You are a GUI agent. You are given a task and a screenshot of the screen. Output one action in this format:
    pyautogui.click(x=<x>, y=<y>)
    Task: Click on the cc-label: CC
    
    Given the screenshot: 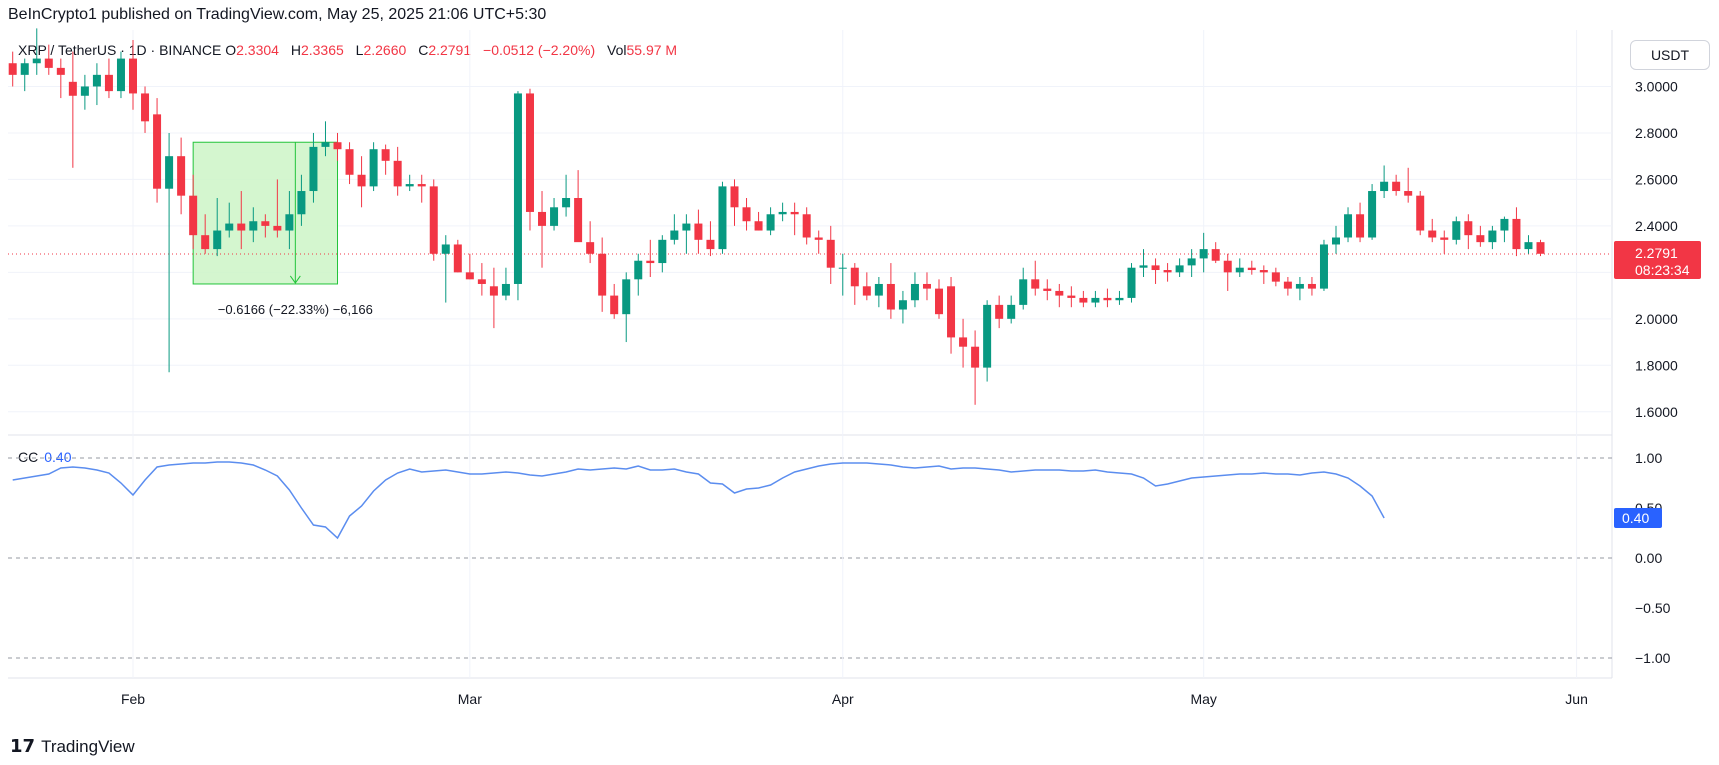 What is the action you would take?
    pyautogui.click(x=28, y=457)
    